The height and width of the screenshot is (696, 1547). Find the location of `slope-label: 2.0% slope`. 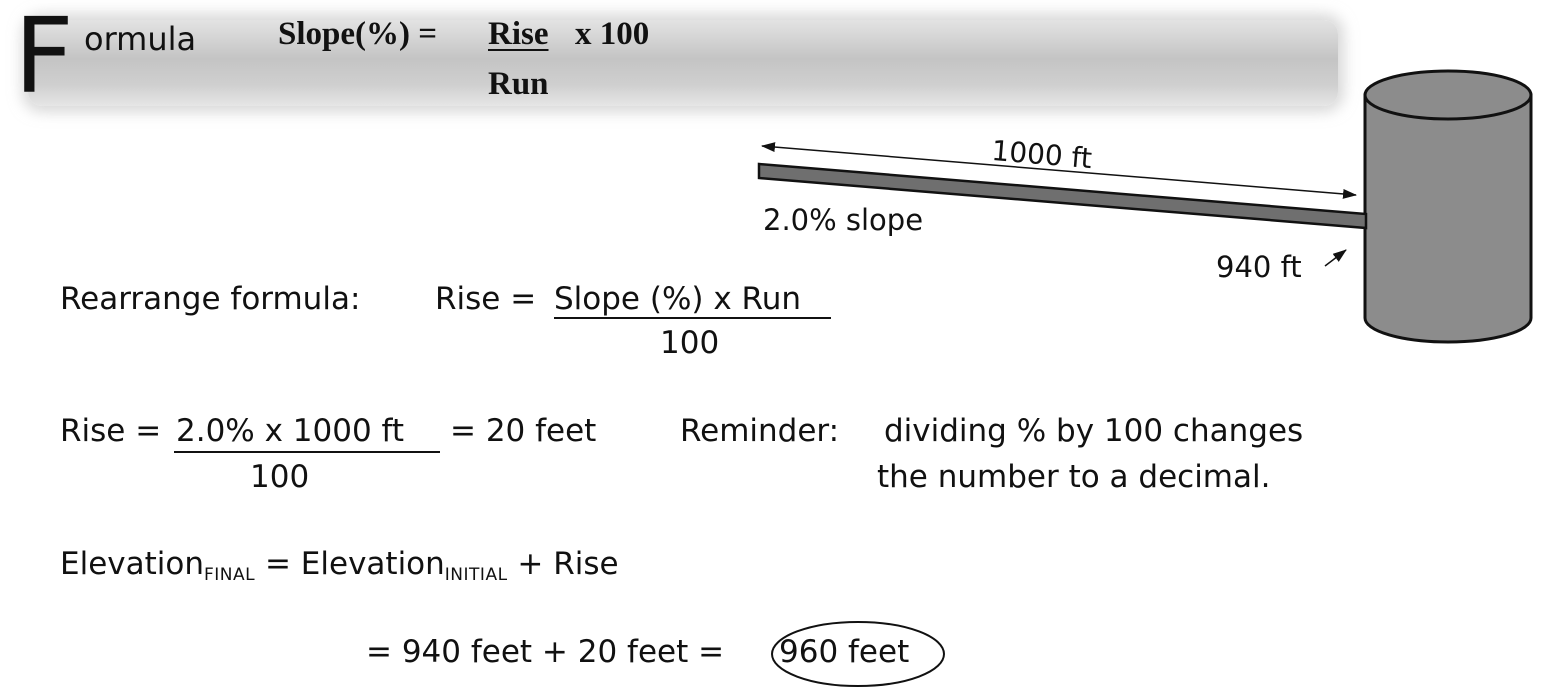

slope-label: 2.0% slope is located at coordinates (843, 220).